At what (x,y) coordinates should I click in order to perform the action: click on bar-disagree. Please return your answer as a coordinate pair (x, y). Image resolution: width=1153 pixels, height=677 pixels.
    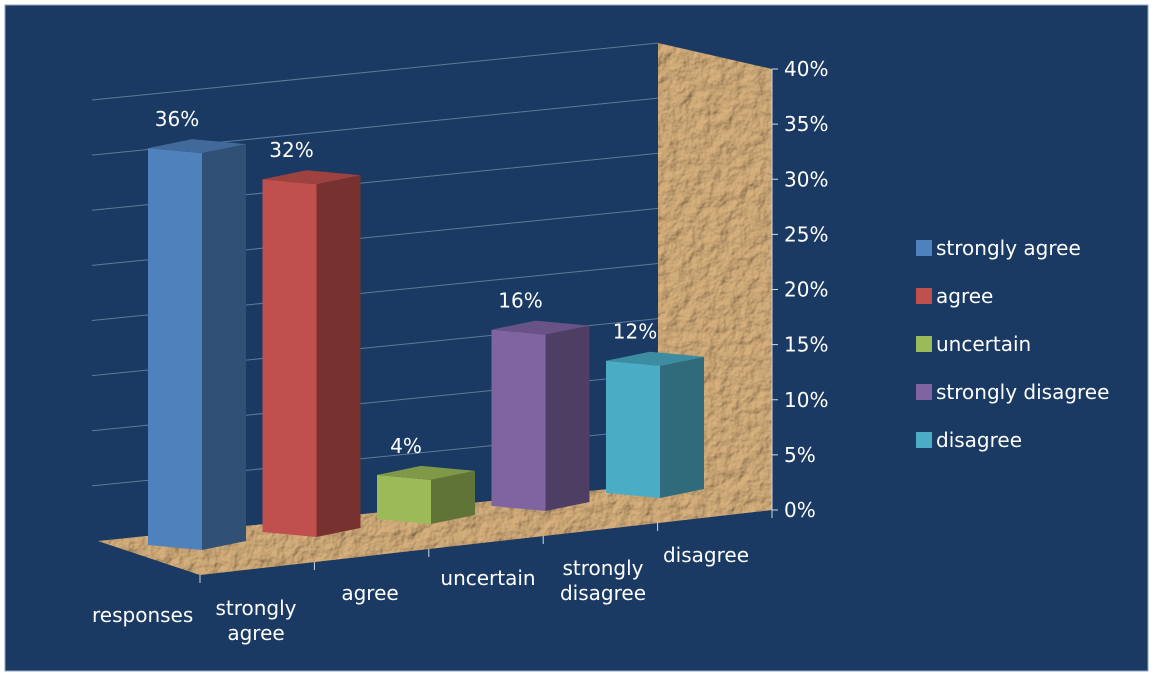
    Looking at the image, I should click on (655, 424).